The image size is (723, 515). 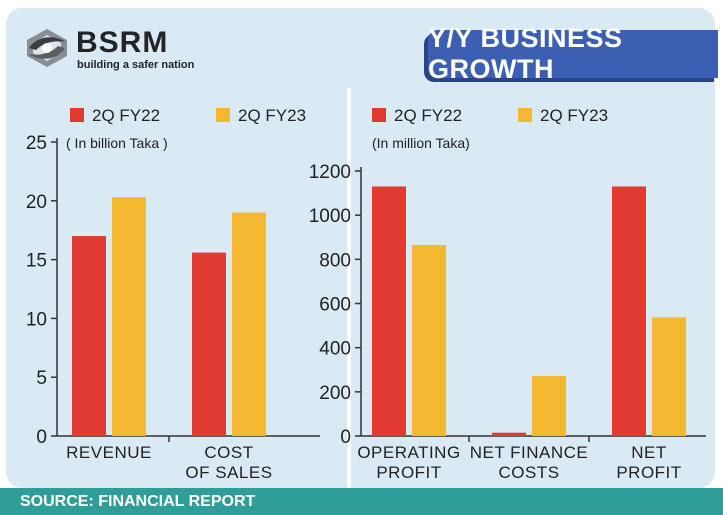 I want to click on left-y-tick-label-3: 15, so click(x=36, y=261).